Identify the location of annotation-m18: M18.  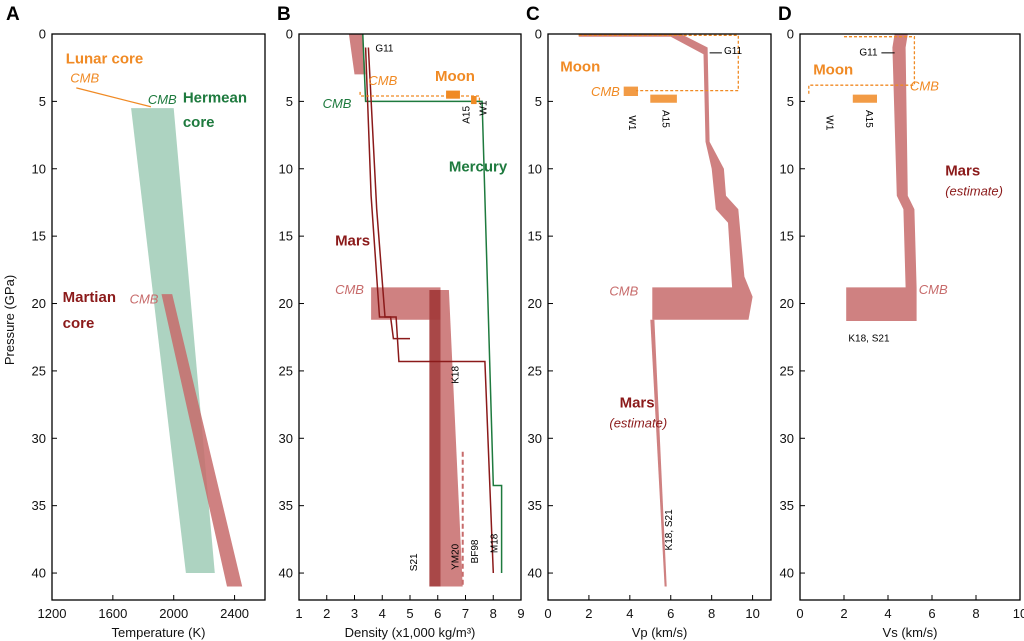
(494, 543).